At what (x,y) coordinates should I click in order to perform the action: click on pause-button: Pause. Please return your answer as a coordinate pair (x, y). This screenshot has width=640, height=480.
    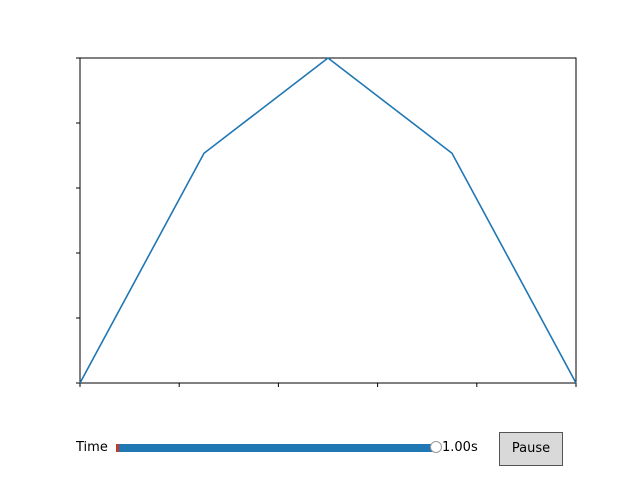
    Looking at the image, I should click on (531, 449).